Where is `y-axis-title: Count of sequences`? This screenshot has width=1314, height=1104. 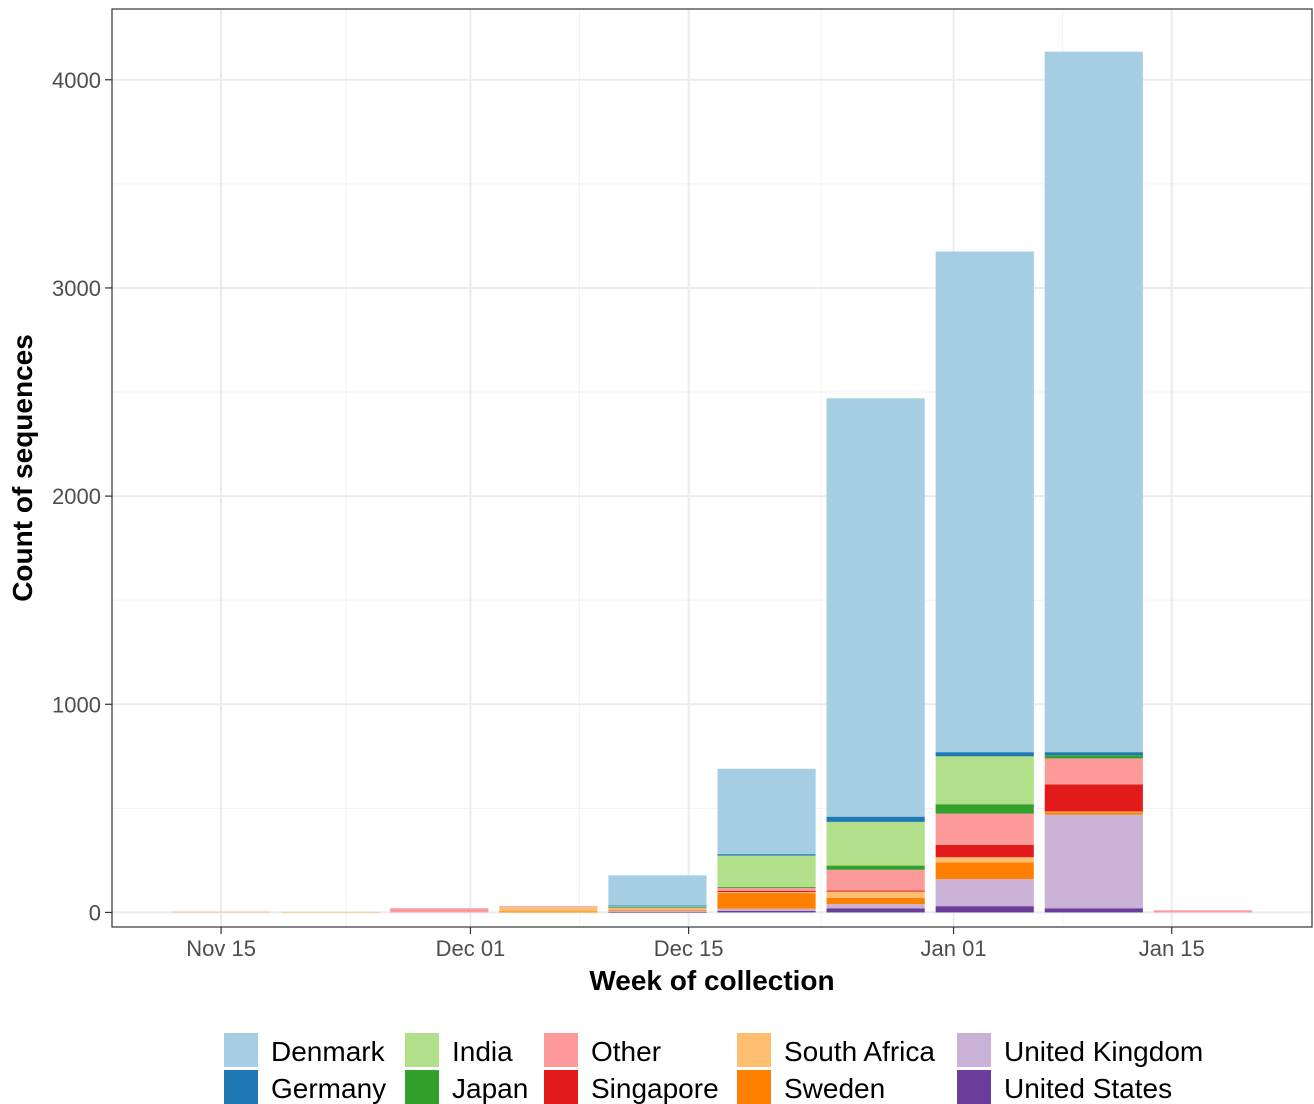 y-axis-title: Count of sequences is located at coordinates (22, 468).